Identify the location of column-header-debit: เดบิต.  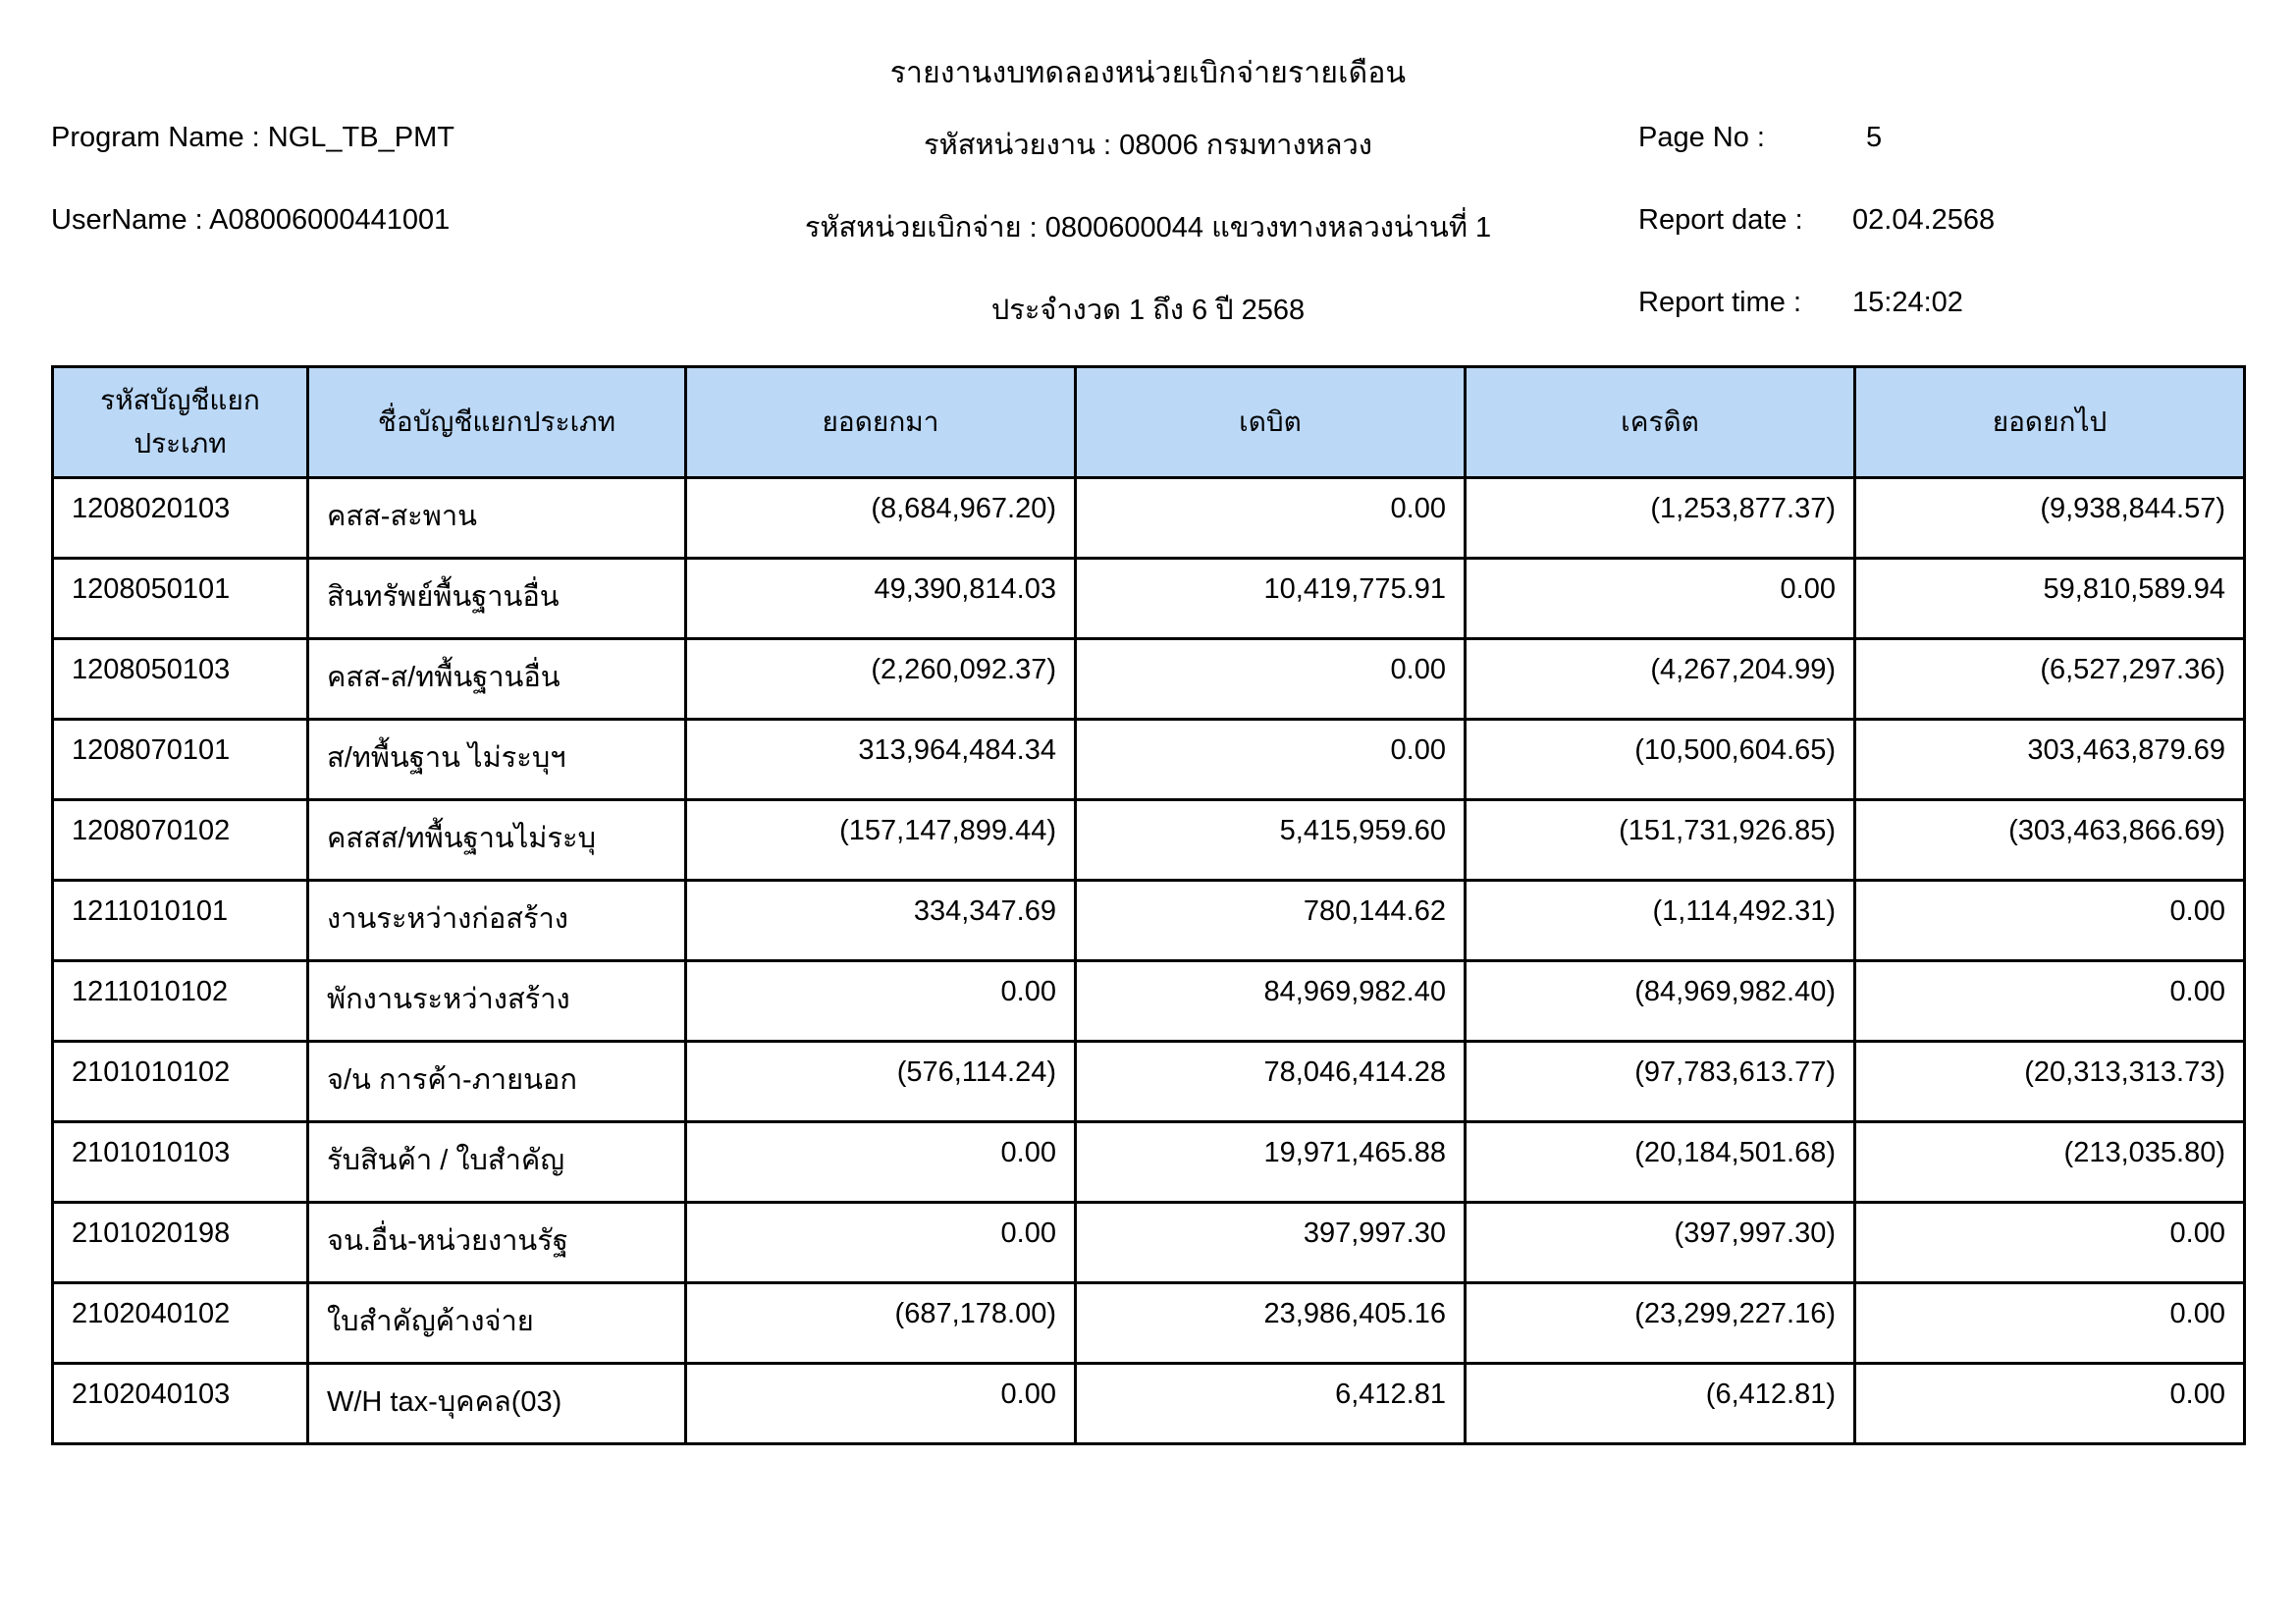
(1270, 422).